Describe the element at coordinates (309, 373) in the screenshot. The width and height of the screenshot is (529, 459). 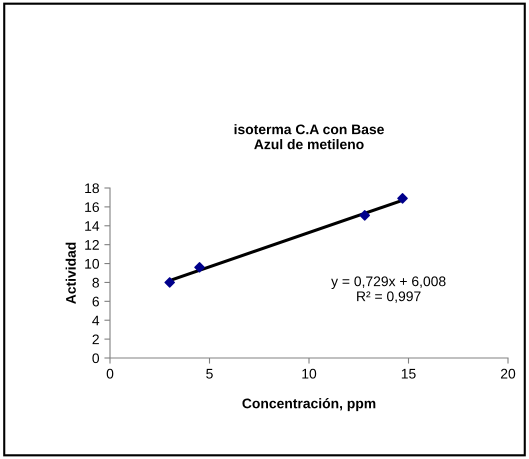
I see `x-tick-label: 10` at that location.